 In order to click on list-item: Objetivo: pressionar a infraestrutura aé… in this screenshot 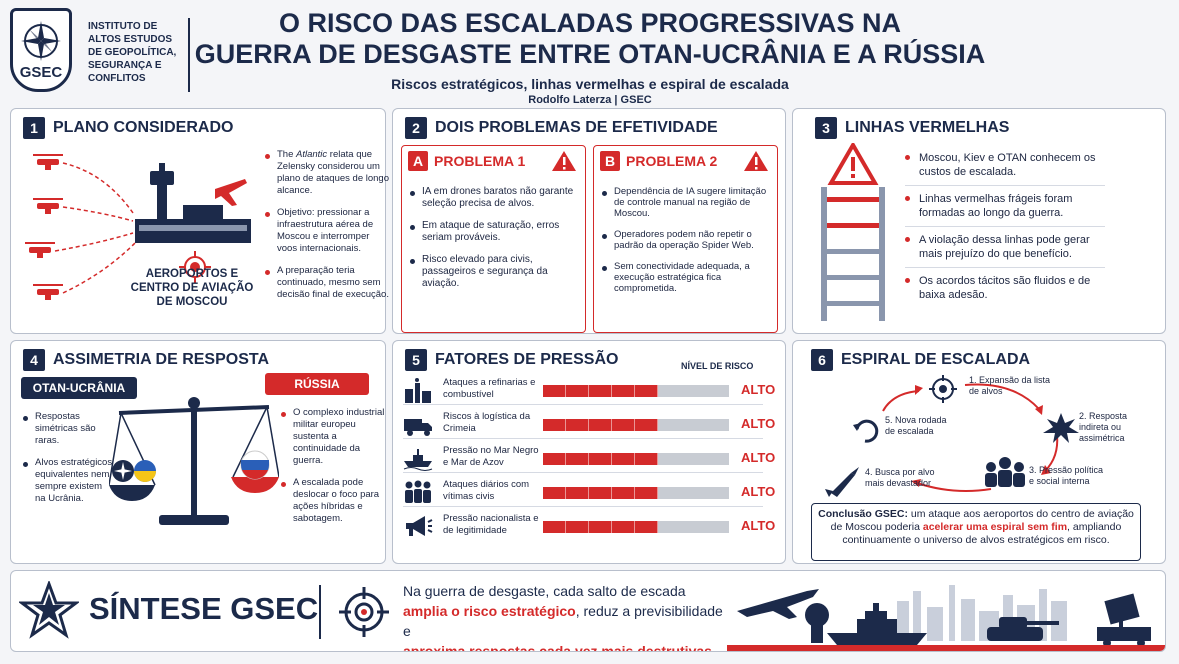, I will do `click(328, 231)`.